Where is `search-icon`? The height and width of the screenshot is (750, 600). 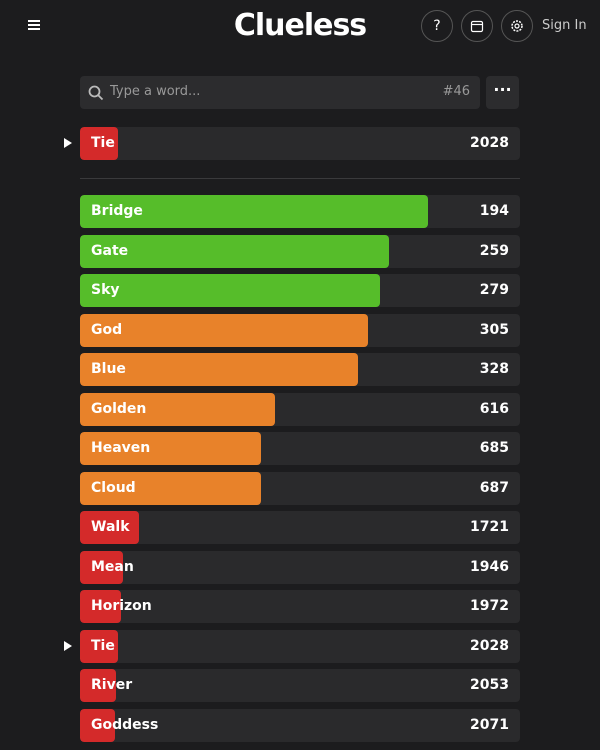
search-icon is located at coordinates (96, 93).